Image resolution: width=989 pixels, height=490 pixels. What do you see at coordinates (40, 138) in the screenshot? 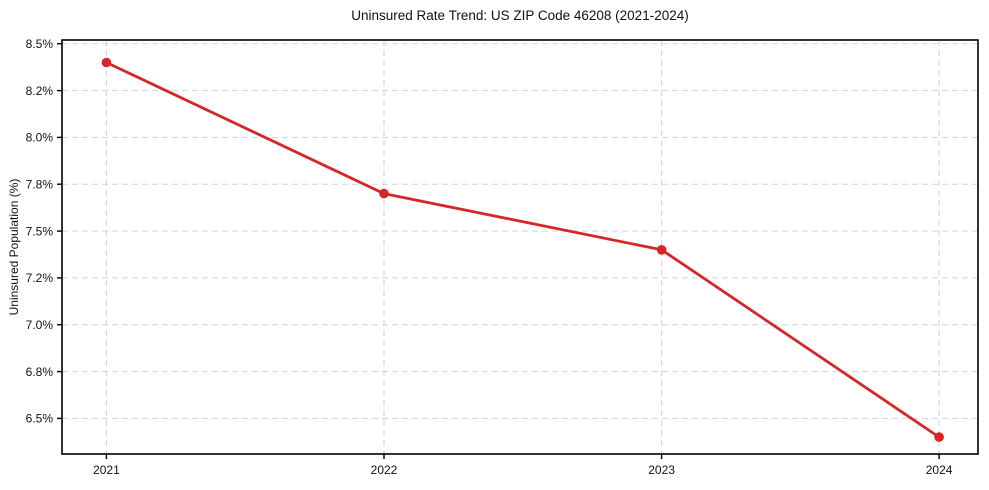
I see `y-tick-label: 8.0%` at bounding box center [40, 138].